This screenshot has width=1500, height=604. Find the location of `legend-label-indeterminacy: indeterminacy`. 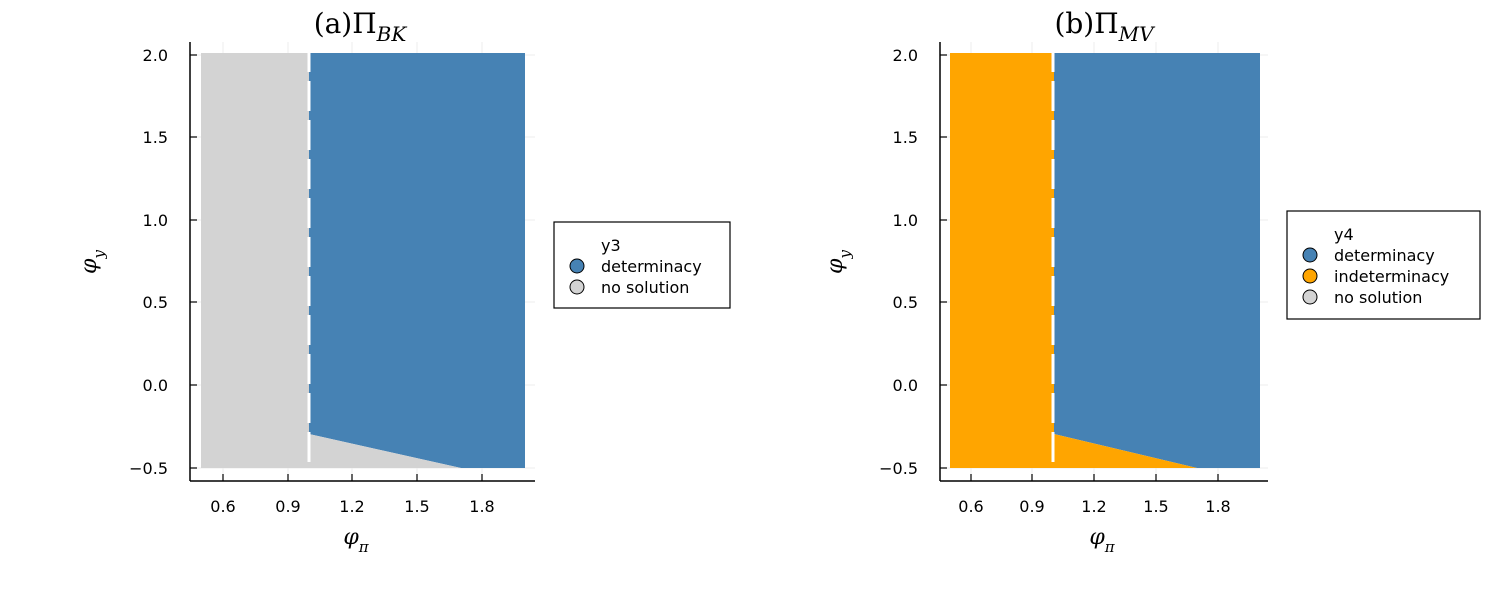

legend-label-indeterminacy: indeterminacy is located at coordinates (1391, 276).